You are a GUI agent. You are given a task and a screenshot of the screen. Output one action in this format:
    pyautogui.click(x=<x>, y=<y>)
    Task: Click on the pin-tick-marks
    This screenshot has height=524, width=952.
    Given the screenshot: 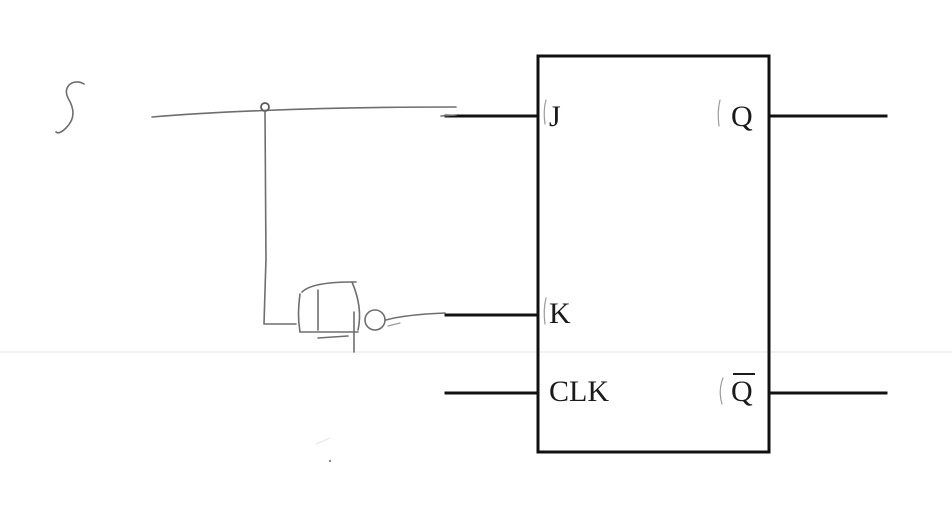 What is the action you would take?
    pyautogui.click(x=633, y=252)
    